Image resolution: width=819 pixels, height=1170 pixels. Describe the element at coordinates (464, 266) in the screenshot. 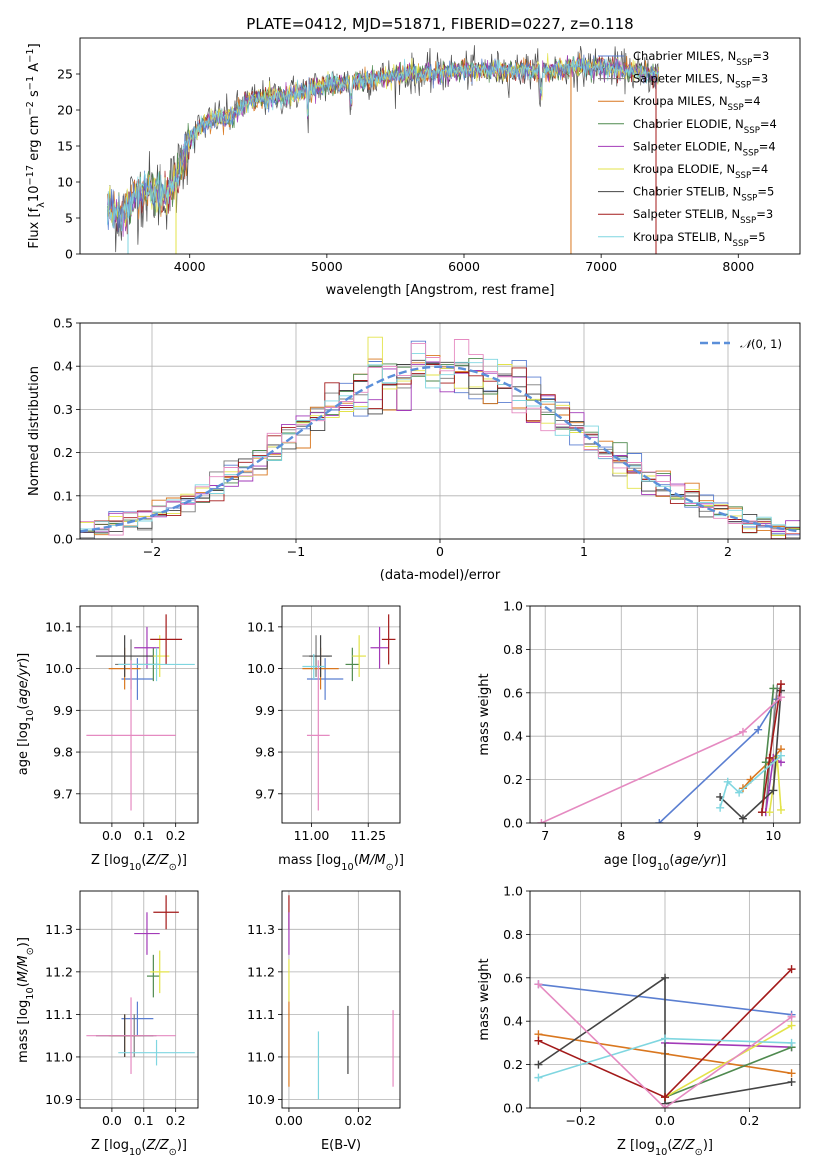

I see `x-tick-label: 6000` at that location.